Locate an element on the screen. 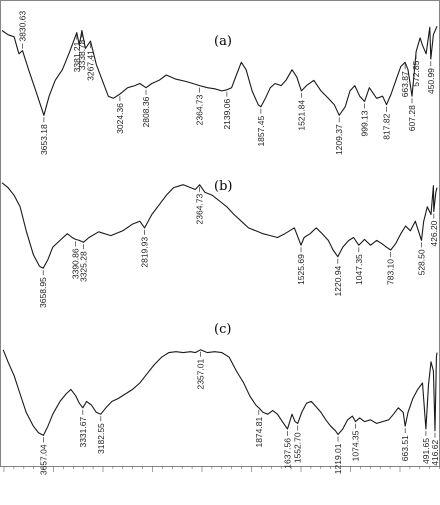  peak-label: 607.28 is located at coordinates (412, 118).